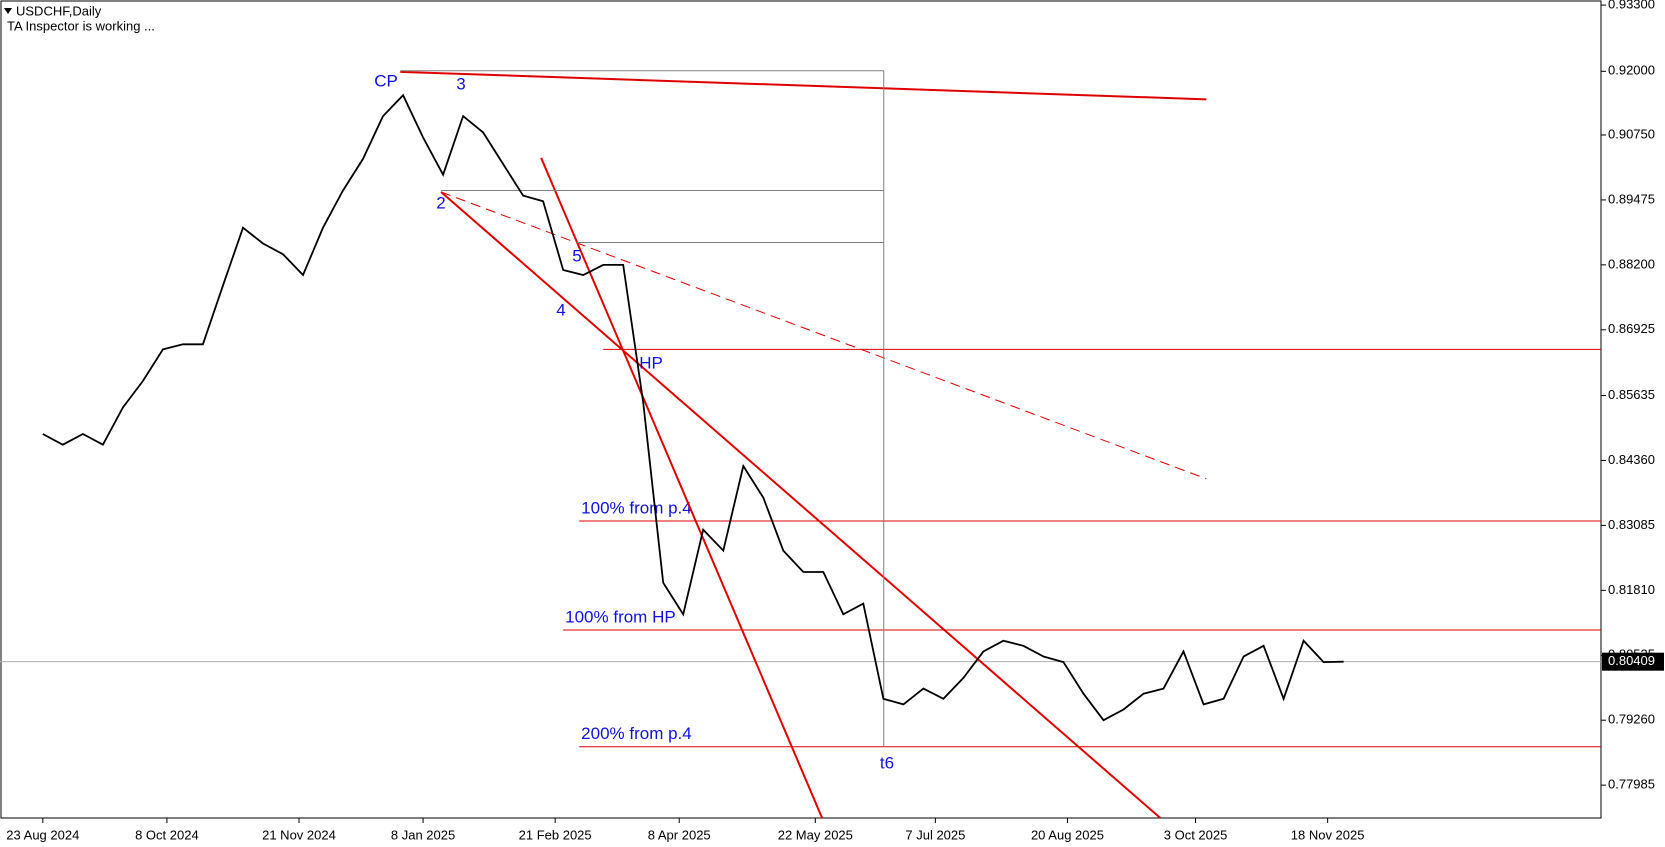 The height and width of the screenshot is (847, 1665). Describe the element at coordinates (636, 733) in the screenshot. I see `level-label: 200% from p.4` at that location.